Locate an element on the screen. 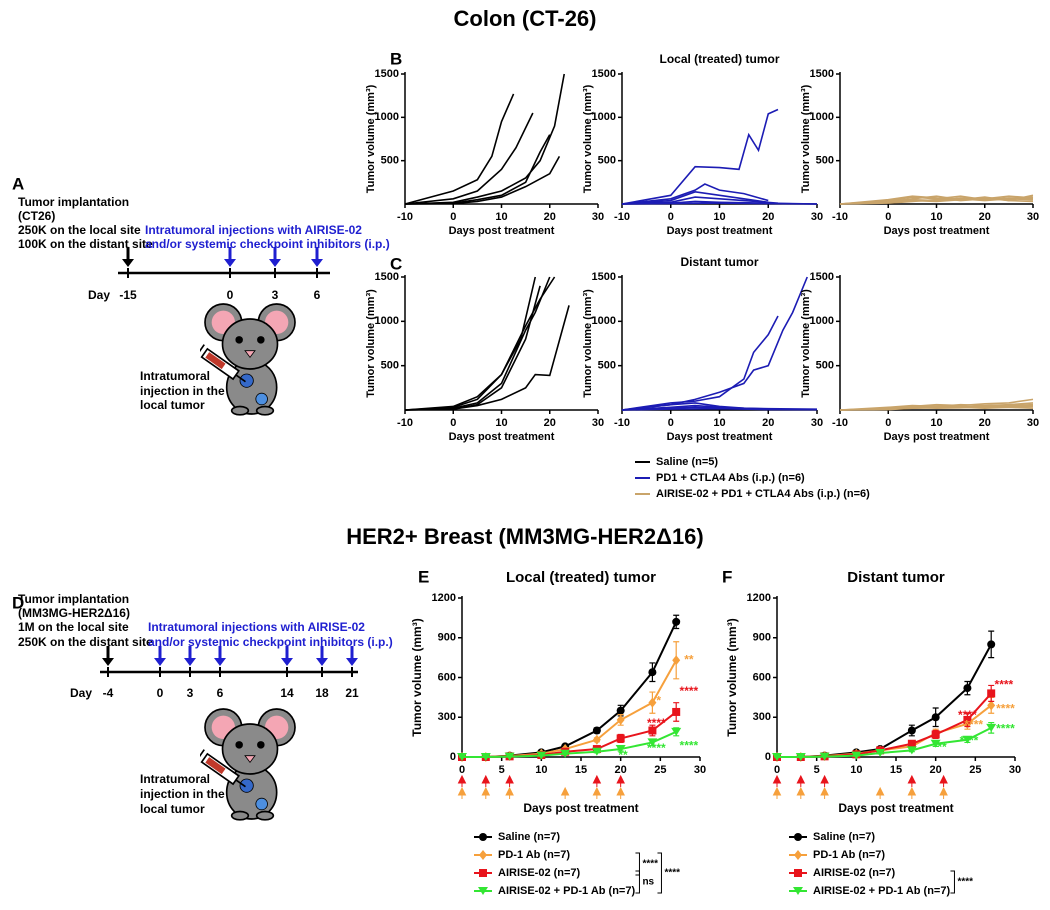  panel-letter: D is located at coordinates (18, 602).